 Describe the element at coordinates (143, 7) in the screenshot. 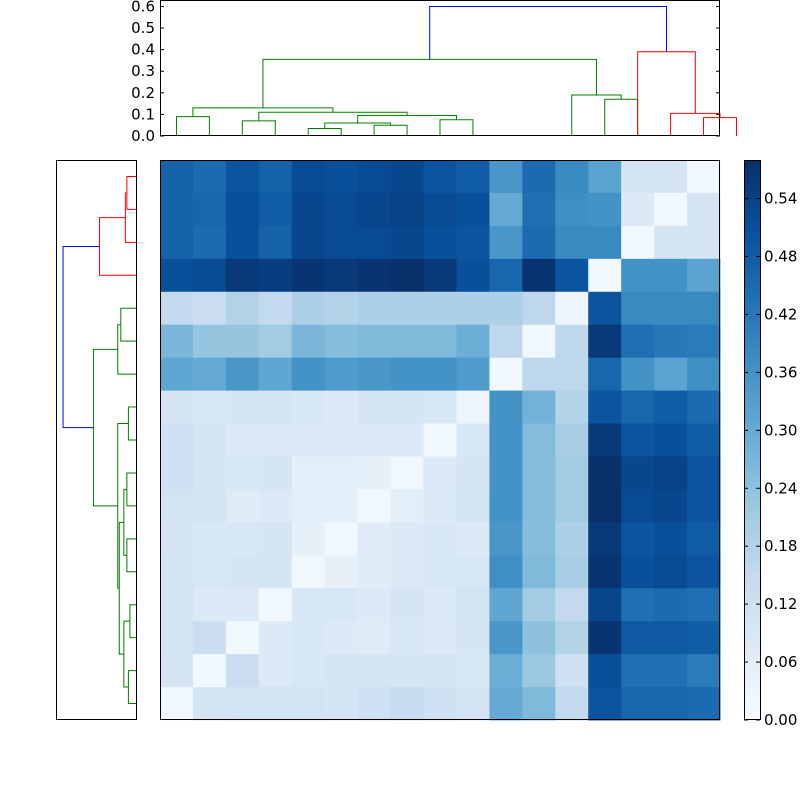

I see `top-y-tick-label: 0.6` at that location.